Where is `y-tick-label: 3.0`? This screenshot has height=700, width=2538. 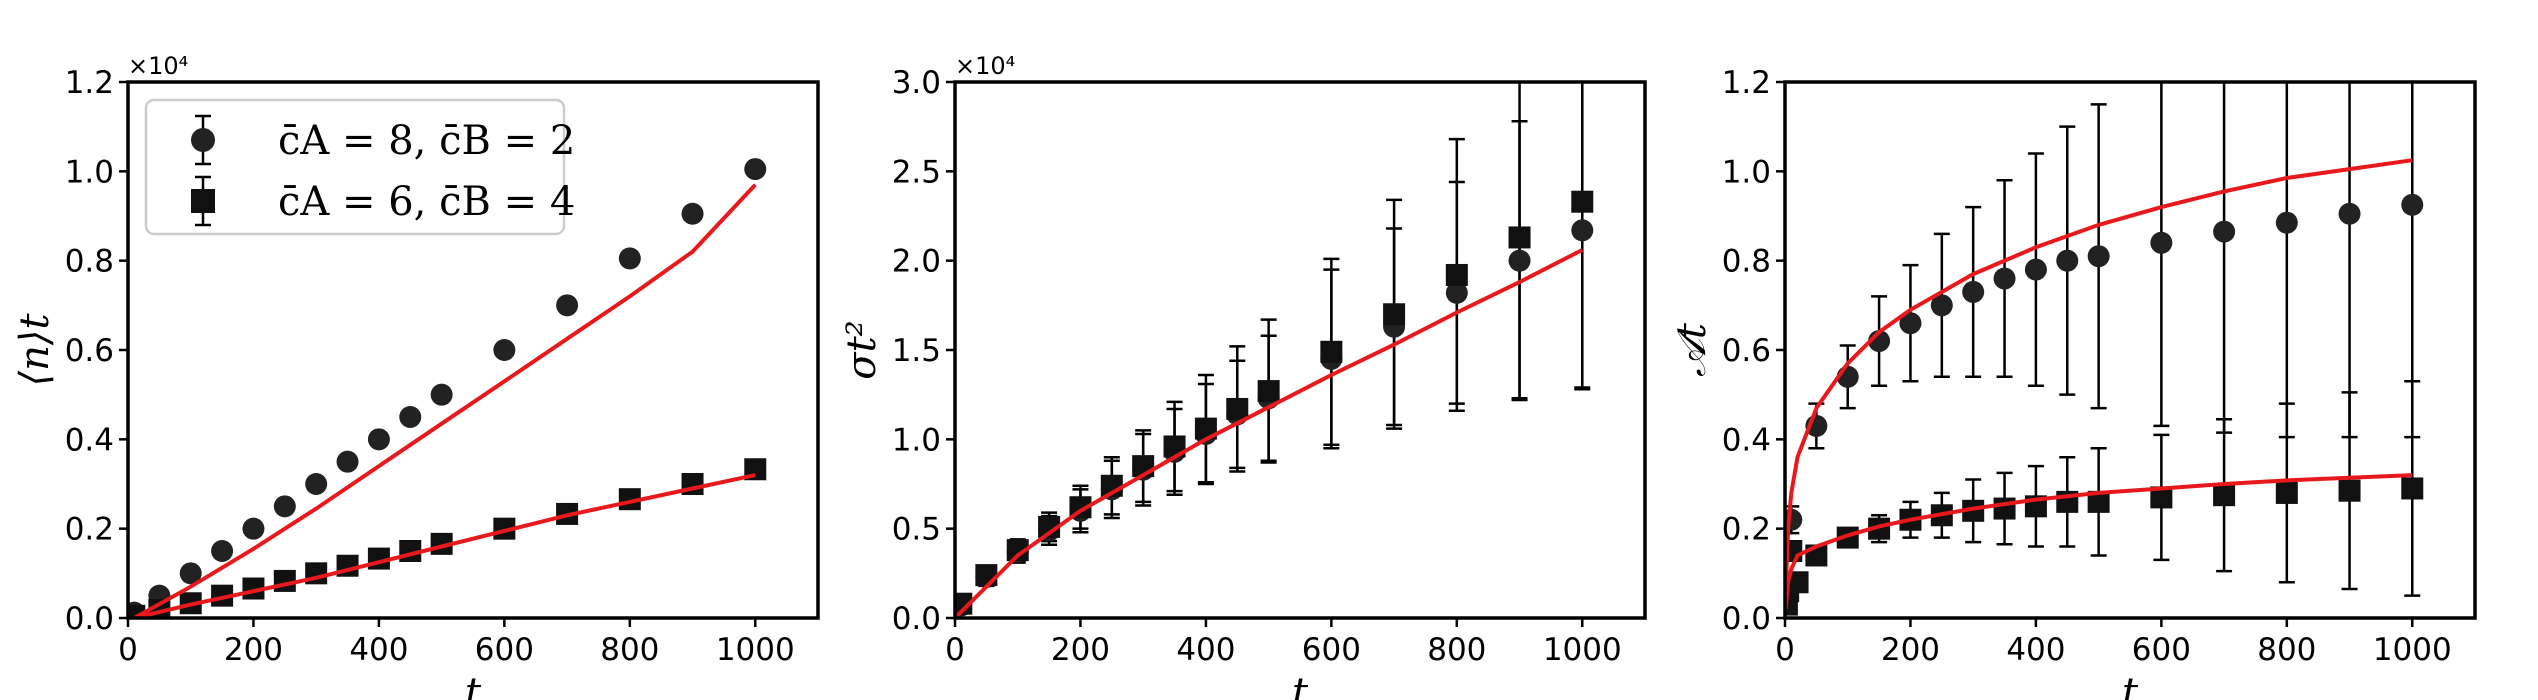 y-tick-label: 3.0 is located at coordinates (916, 83).